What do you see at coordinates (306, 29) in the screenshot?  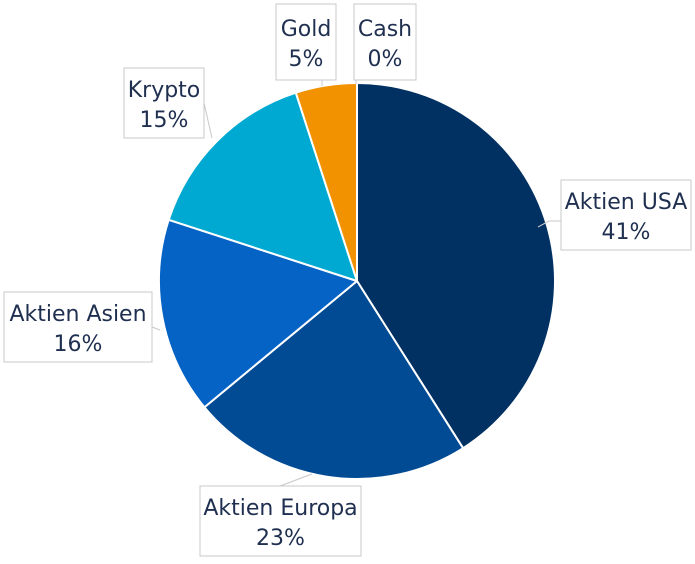 I see `data-label-name-gold: Gold` at bounding box center [306, 29].